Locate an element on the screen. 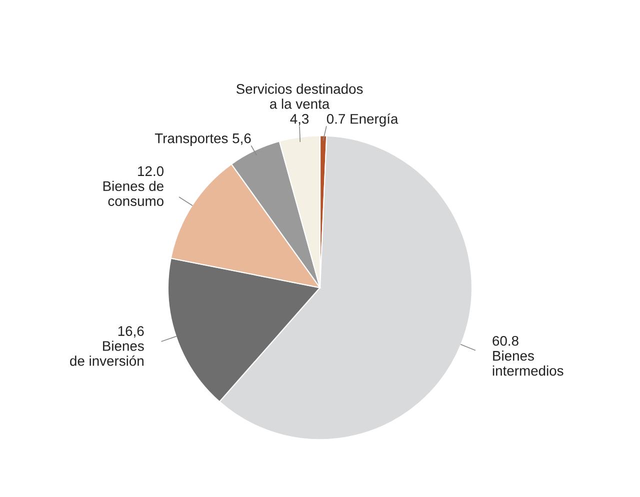  slice-label: Bienes de inversión is located at coordinates (107, 353).